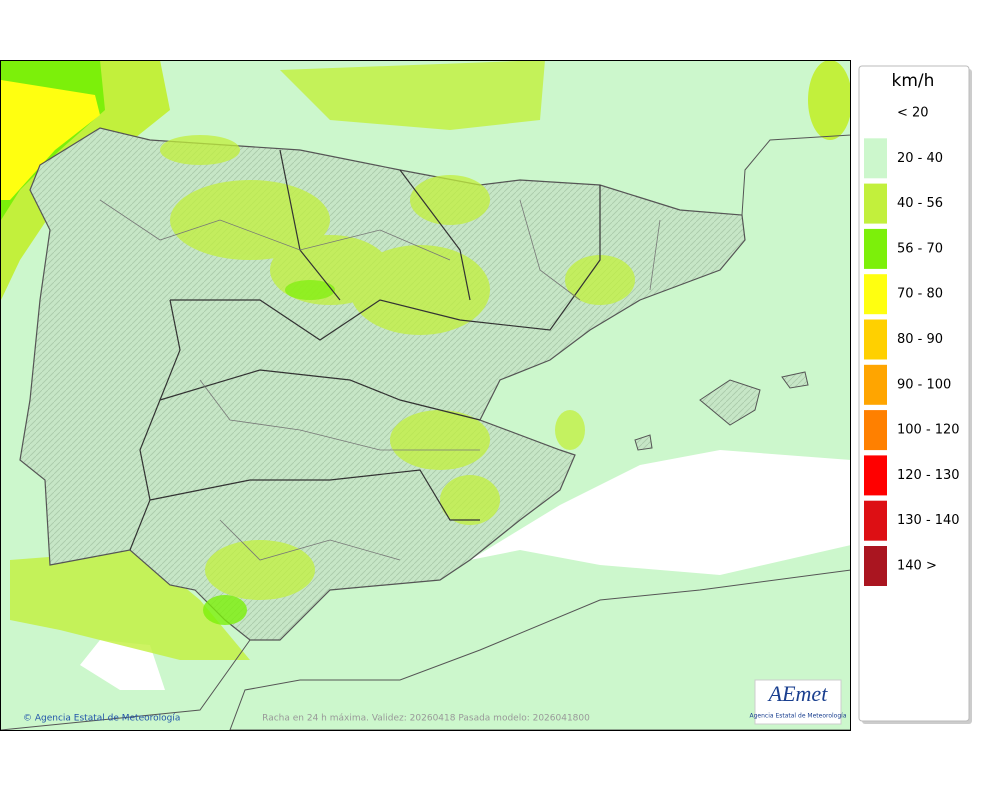  I want to click on legend-label: 90 - 100, so click(924, 384).